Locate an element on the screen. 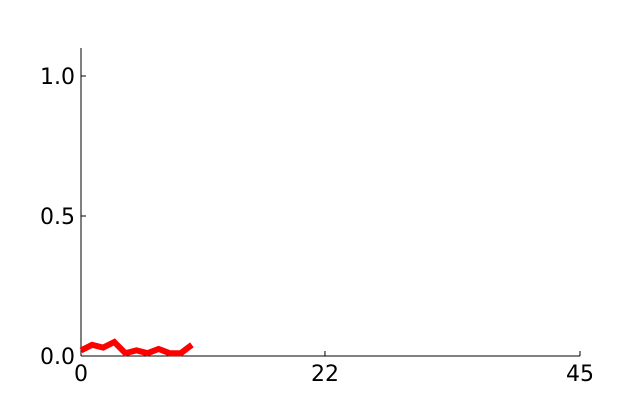  series-line is located at coordinates (136, 347).